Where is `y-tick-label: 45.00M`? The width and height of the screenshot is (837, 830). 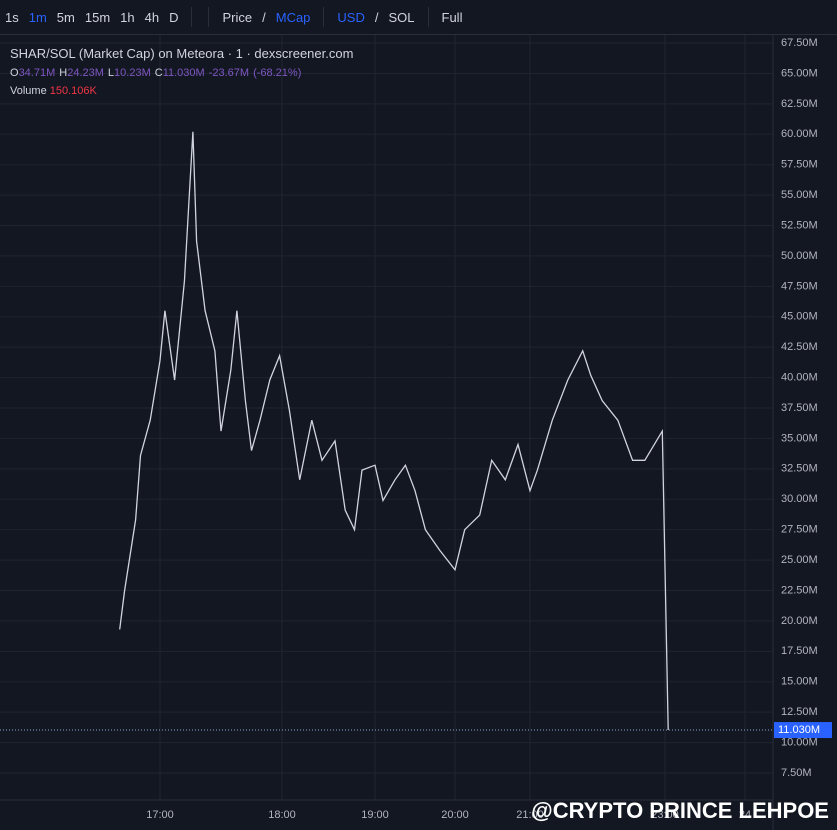
y-tick-label: 45.00M is located at coordinates (799, 317).